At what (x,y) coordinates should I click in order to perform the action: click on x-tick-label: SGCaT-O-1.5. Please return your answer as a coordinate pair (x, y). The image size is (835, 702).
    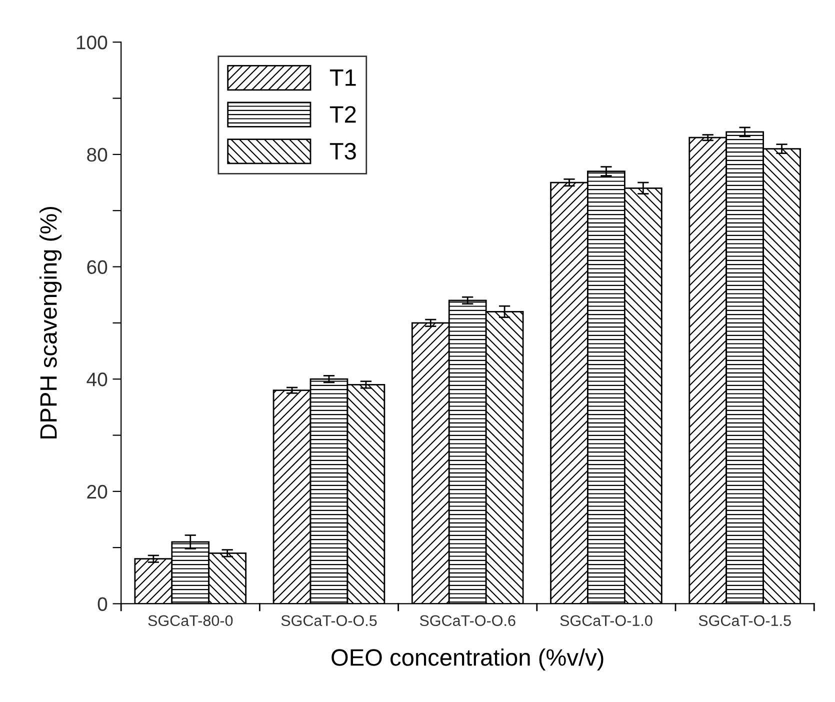
    Looking at the image, I should click on (744, 620).